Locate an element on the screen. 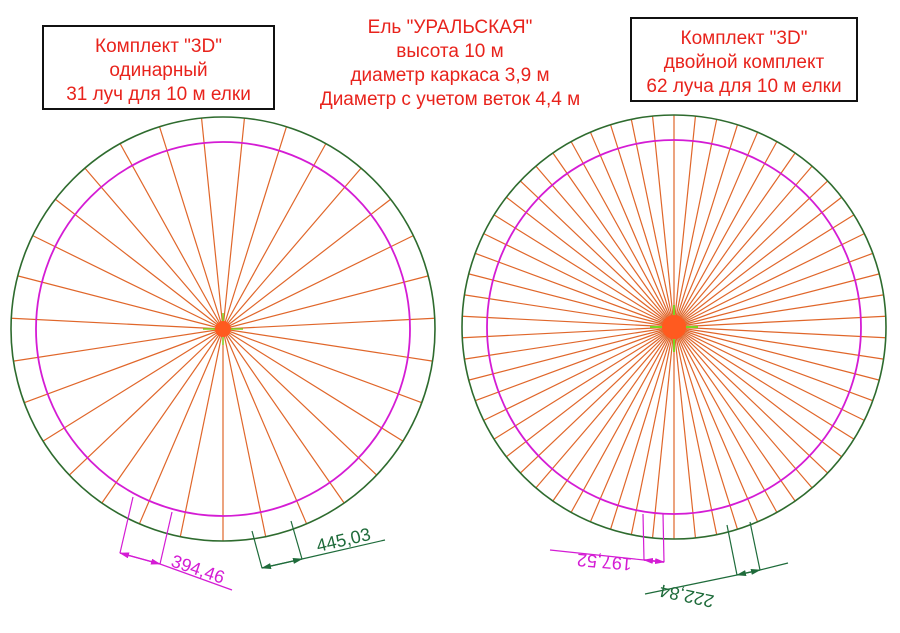 The image size is (900, 633). right-kit-line-3: 62 луча для 10 м елки is located at coordinates (744, 86).